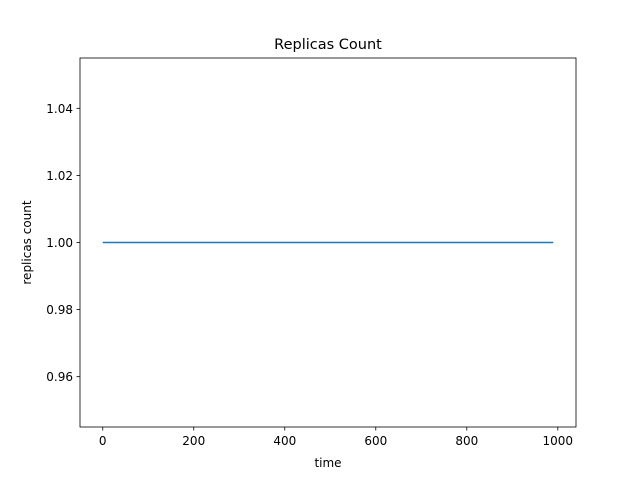 The height and width of the screenshot is (480, 640). I want to click on chart-title: Replicas Count, so click(328, 45).